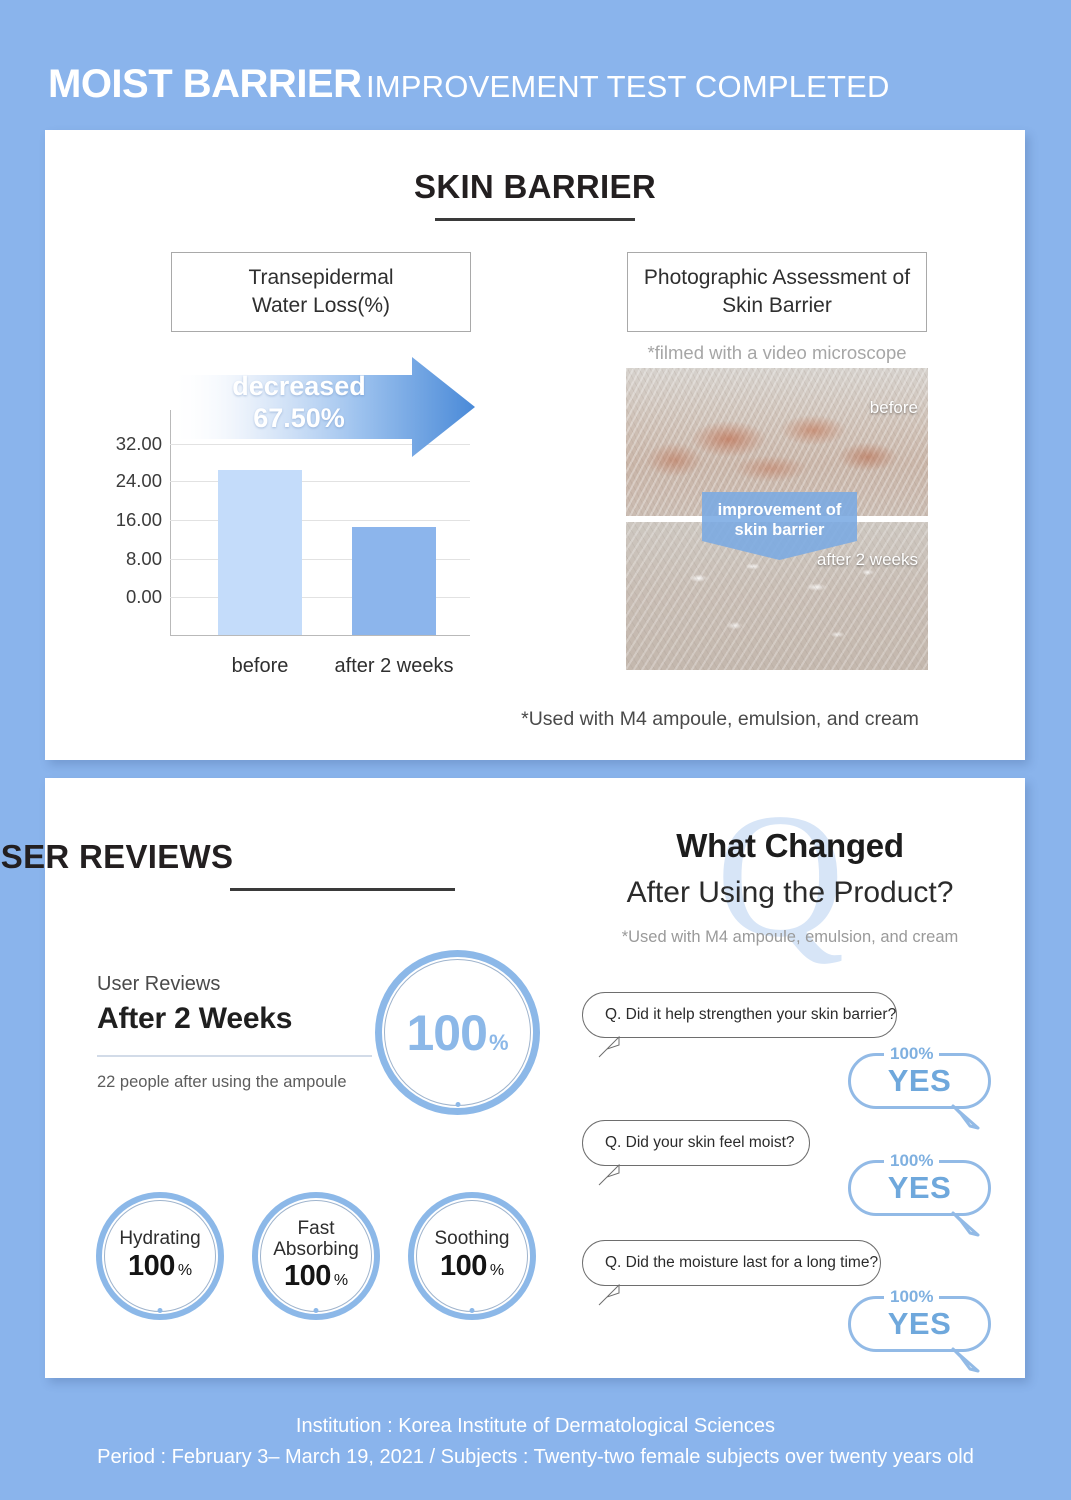 This screenshot has height=1500, width=1071. Describe the element at coordinates (321, 305) in the screenshot. I see `twl-heading-line2: Water Loss(%)` at that location.